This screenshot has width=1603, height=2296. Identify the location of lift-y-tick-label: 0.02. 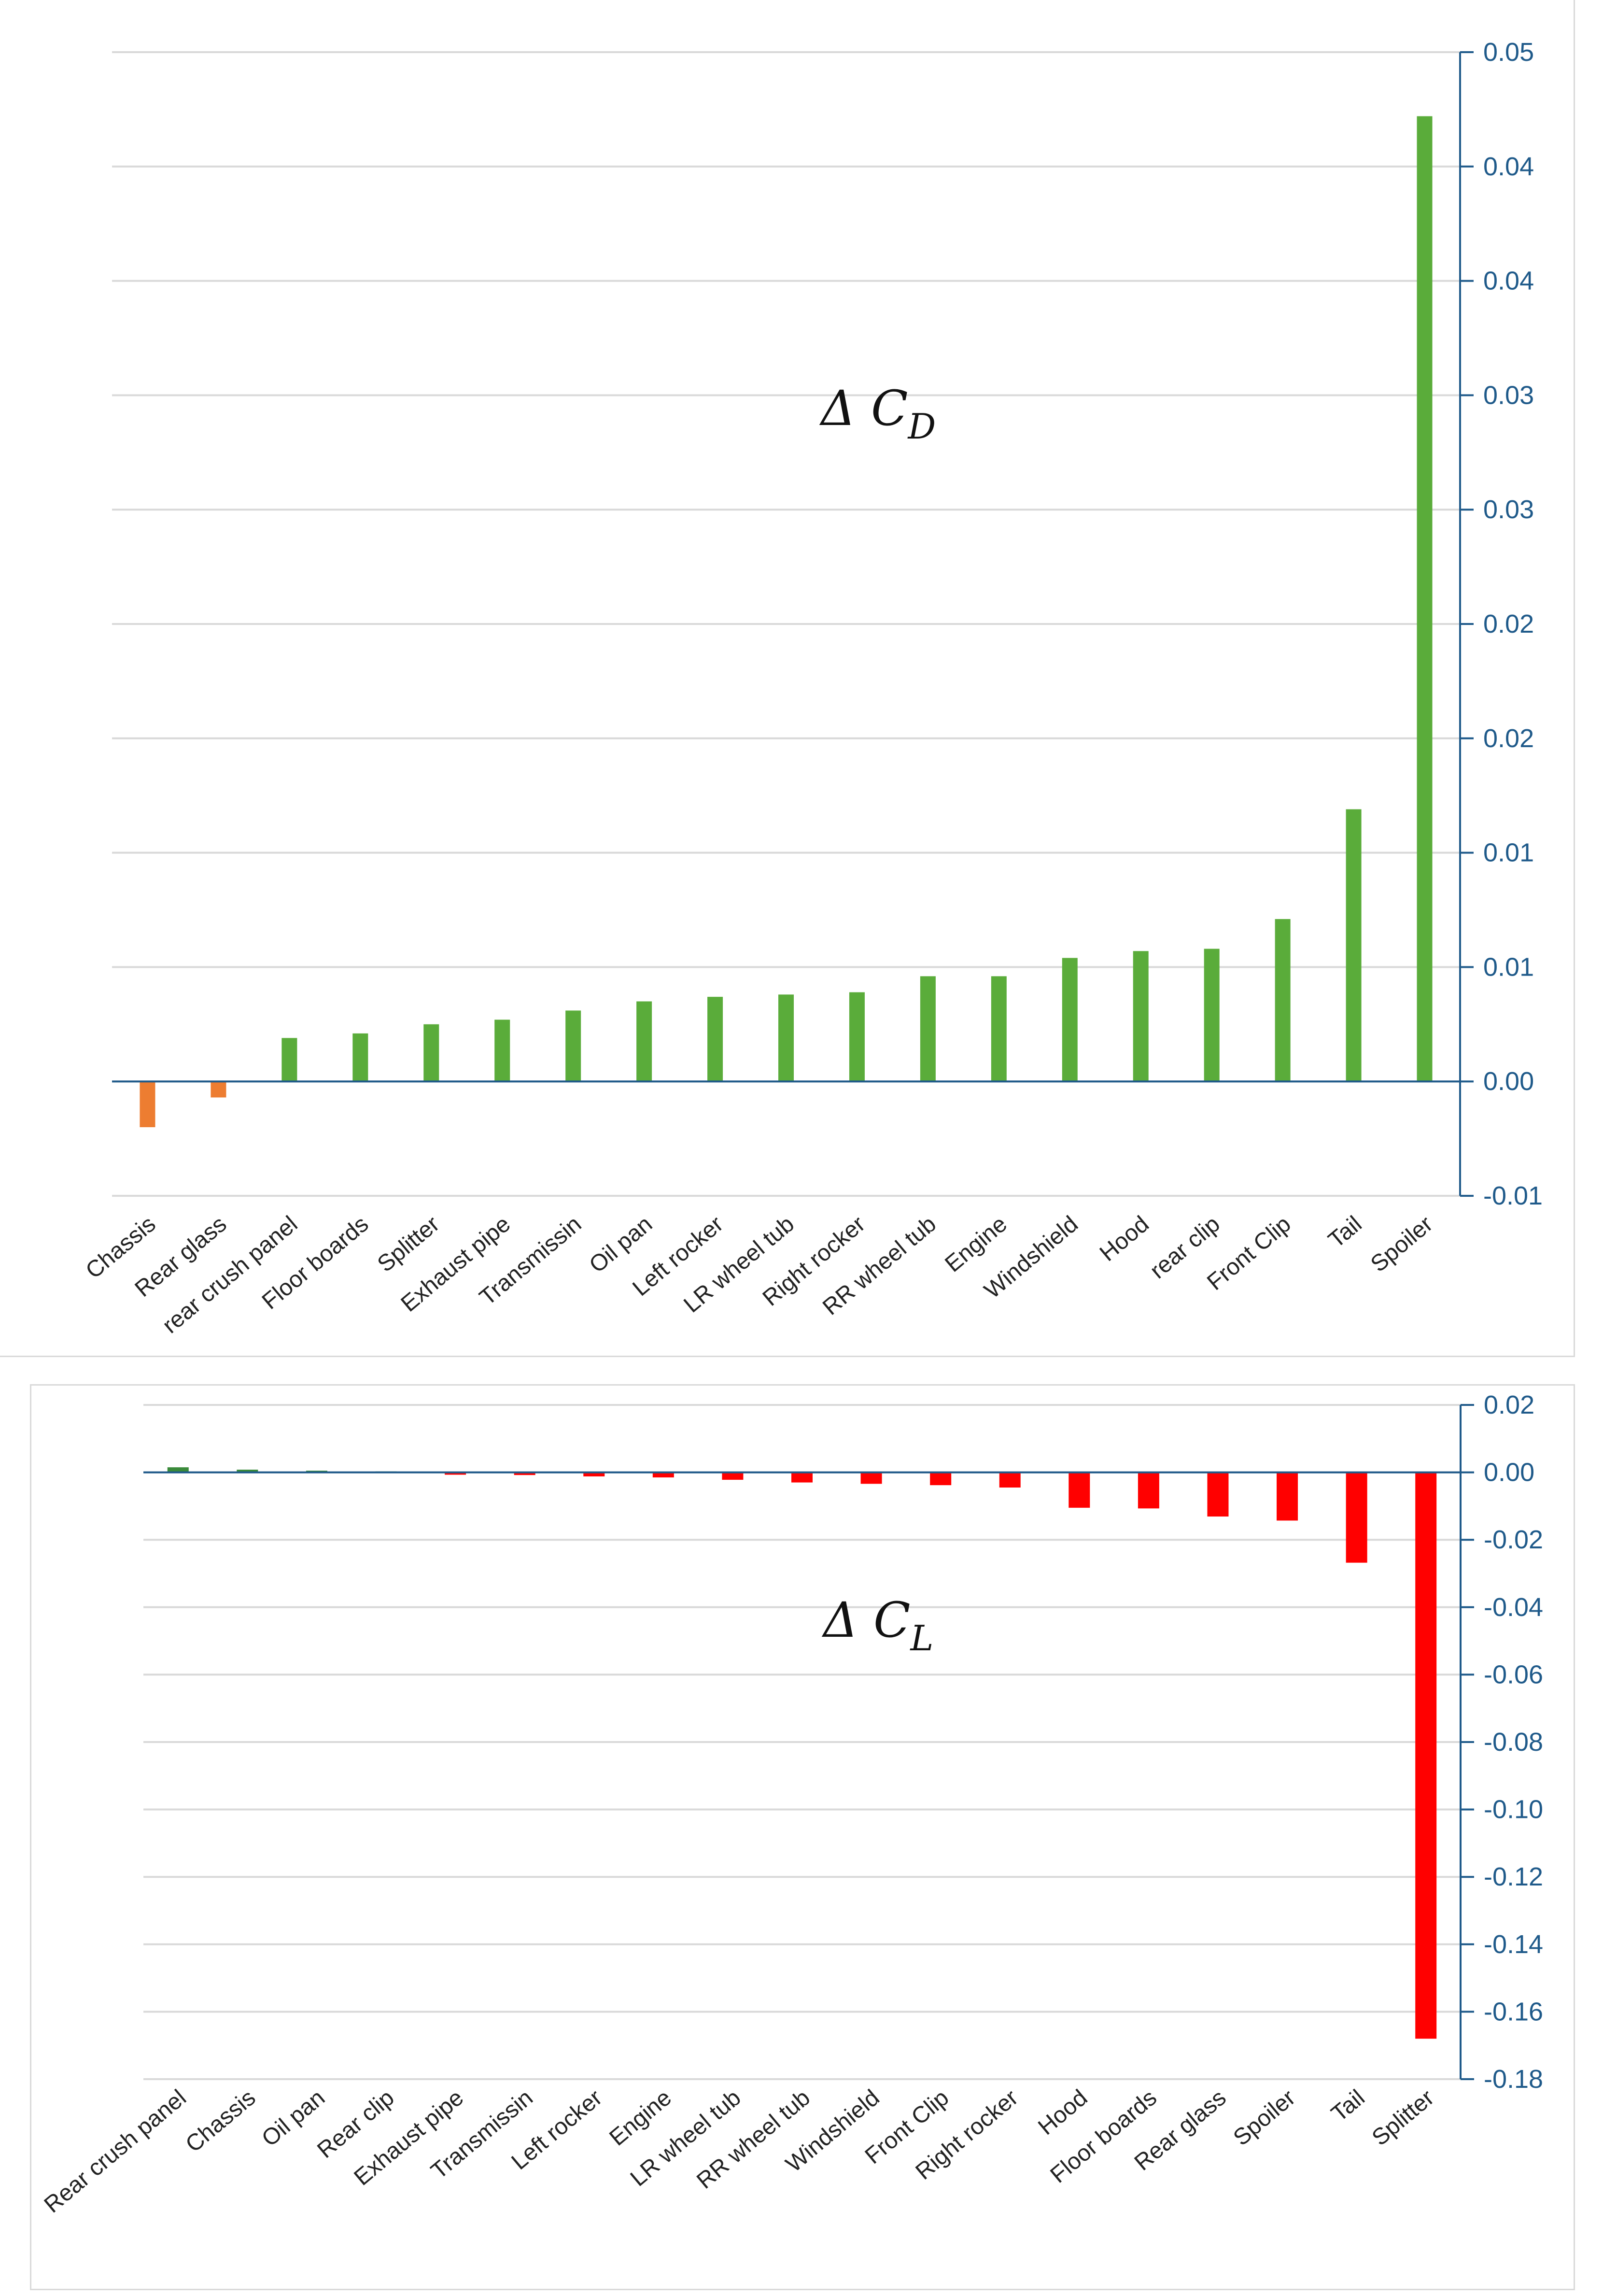
(1509, 1404).